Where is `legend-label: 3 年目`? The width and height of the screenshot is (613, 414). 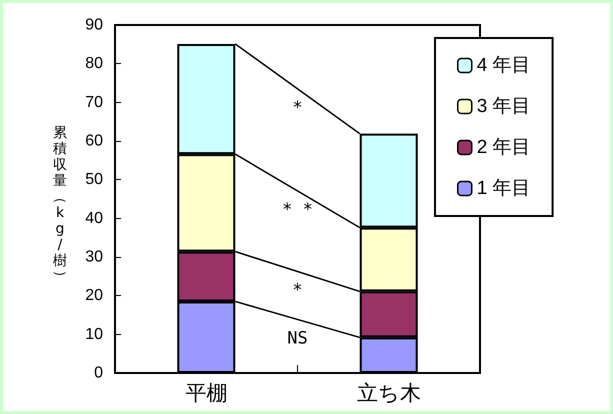 legend-label: 3 年目 is located at coordinates (503, 106).